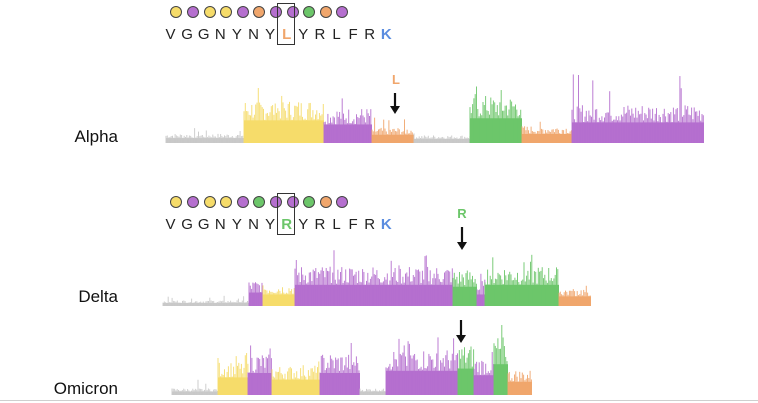 This screenshot has height=403, width=758. Describe the element at coordinates (379, 400) in the screenshot. I see `bottom-divider` at that location.